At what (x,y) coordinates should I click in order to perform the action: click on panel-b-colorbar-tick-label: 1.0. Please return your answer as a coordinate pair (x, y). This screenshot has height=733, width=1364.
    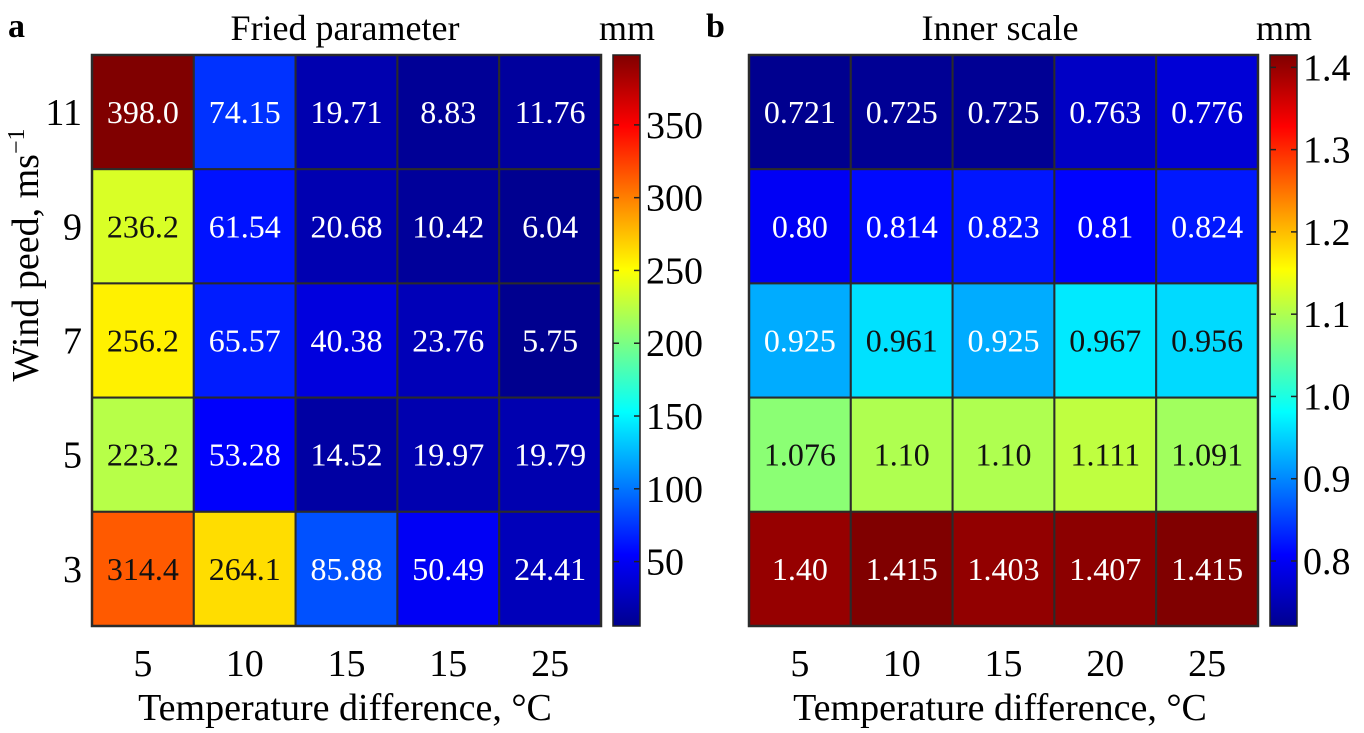
    Looking at the image, I should click on (1327, 397).